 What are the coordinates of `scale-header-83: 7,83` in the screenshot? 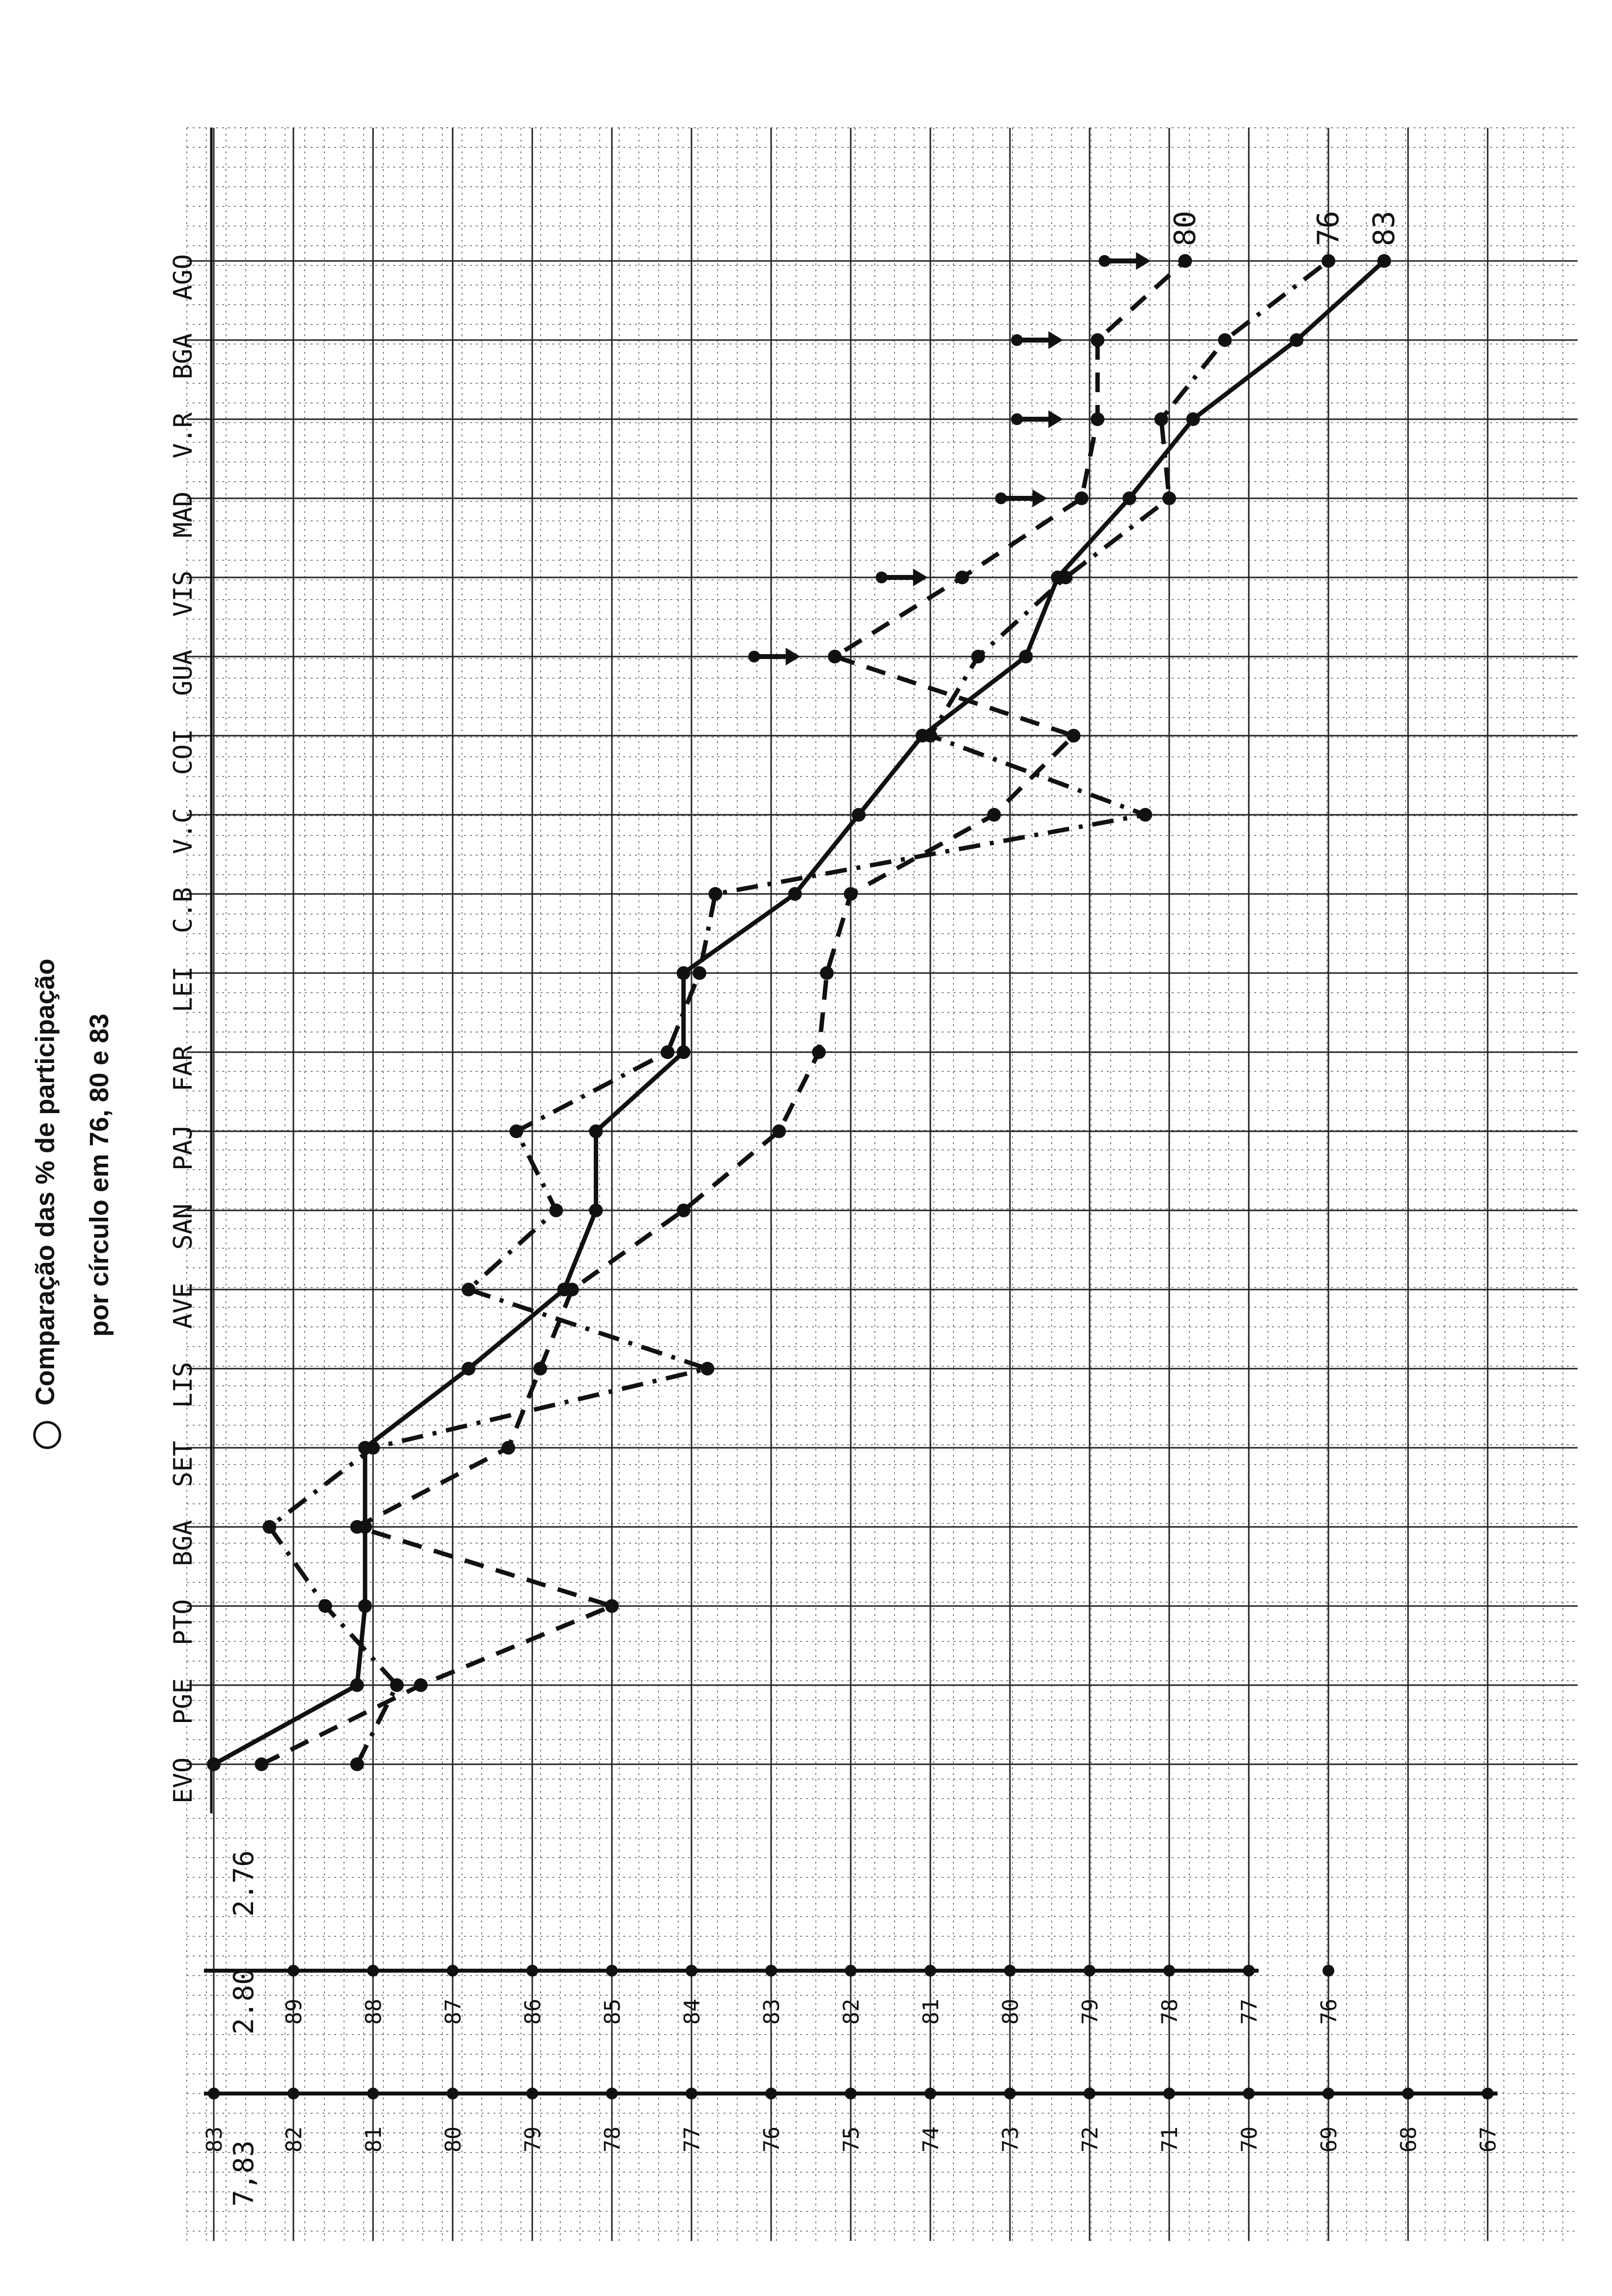 It's located at (244, 2173).